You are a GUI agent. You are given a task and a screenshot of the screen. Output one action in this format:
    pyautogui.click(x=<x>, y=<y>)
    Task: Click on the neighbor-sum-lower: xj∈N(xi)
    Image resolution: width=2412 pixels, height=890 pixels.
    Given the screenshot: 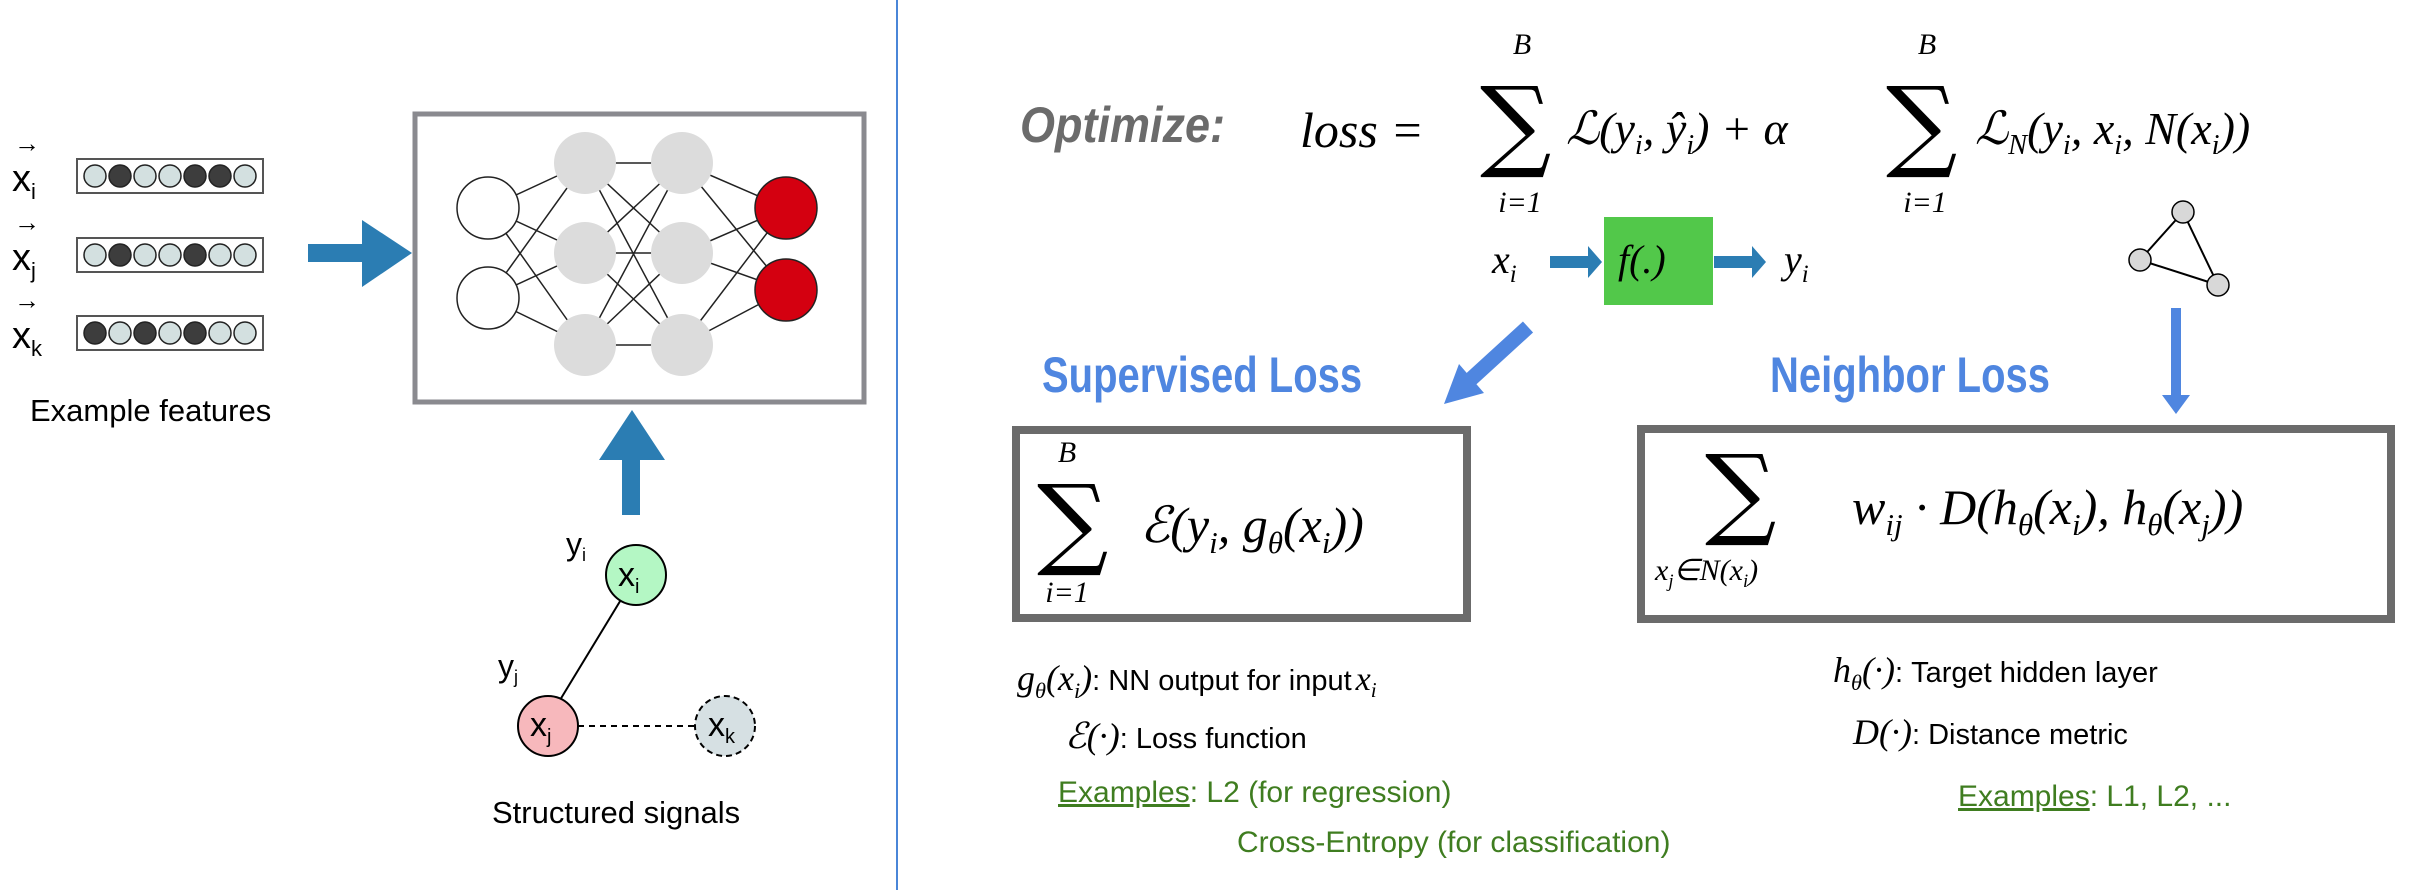 What is the action you would take?
    pyautogui.click(x=1707, y=572)
    